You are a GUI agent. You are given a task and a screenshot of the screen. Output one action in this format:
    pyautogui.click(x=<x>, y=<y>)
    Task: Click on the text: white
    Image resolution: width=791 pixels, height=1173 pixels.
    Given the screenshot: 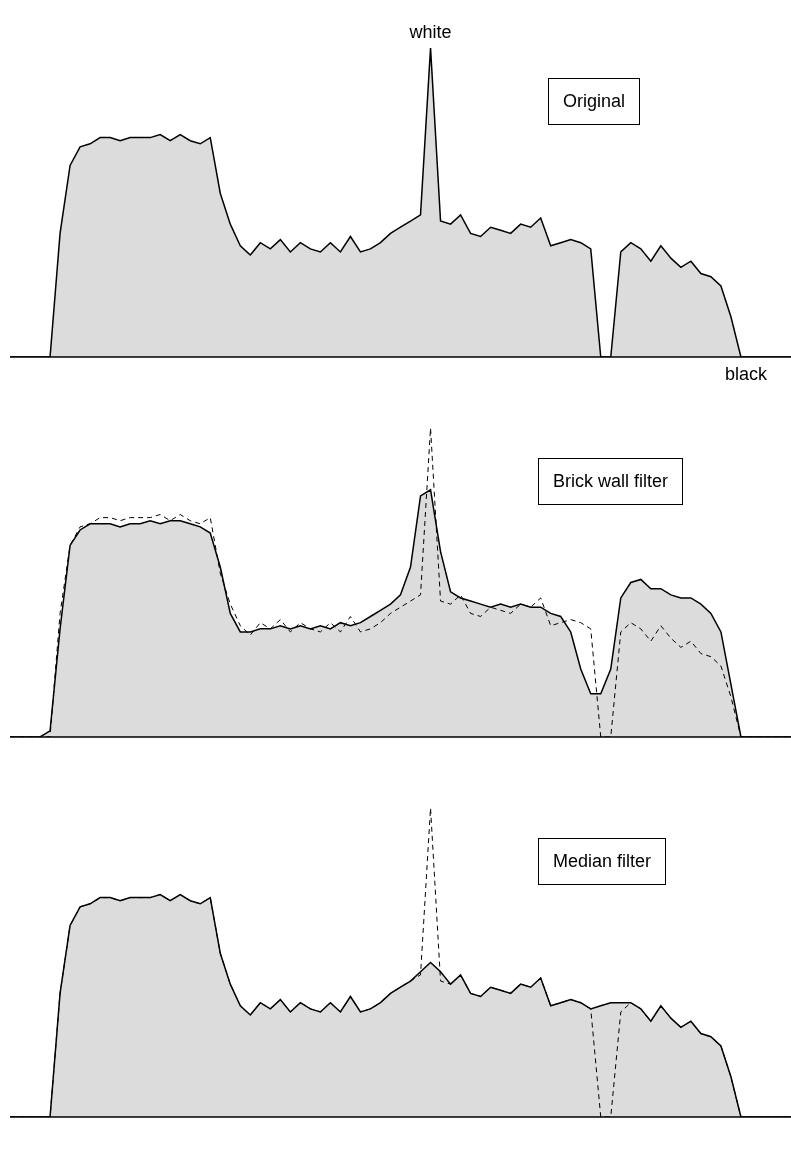 What is the action you would take?
    pyautogui.click(x=430, y=32)
    